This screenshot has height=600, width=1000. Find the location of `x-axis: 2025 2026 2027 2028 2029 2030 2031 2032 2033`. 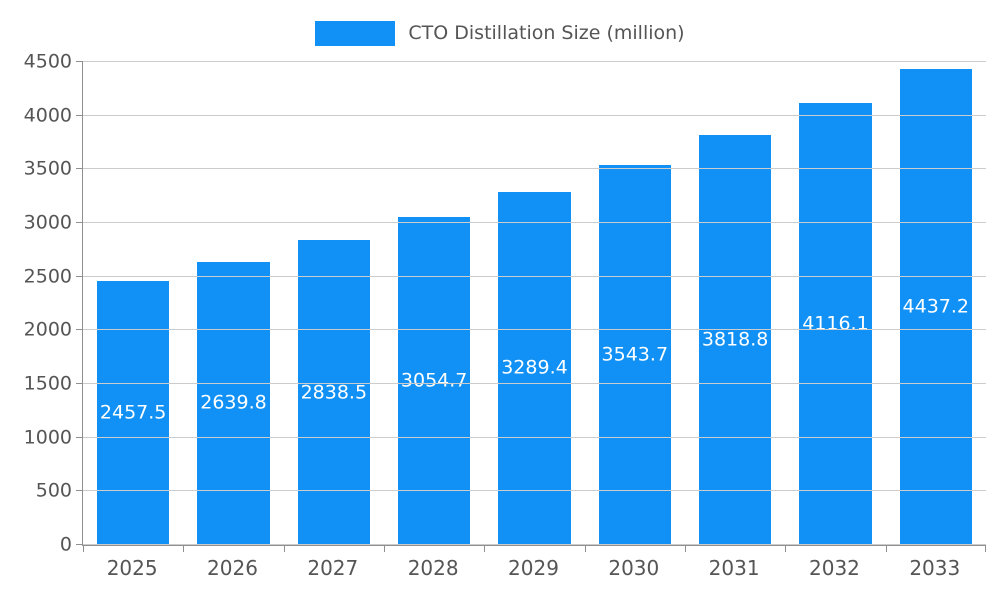

x-axis: 2025 2026 2027 2028 2029 2030 2031 2032 2033 is located at coordinates (533, 572).